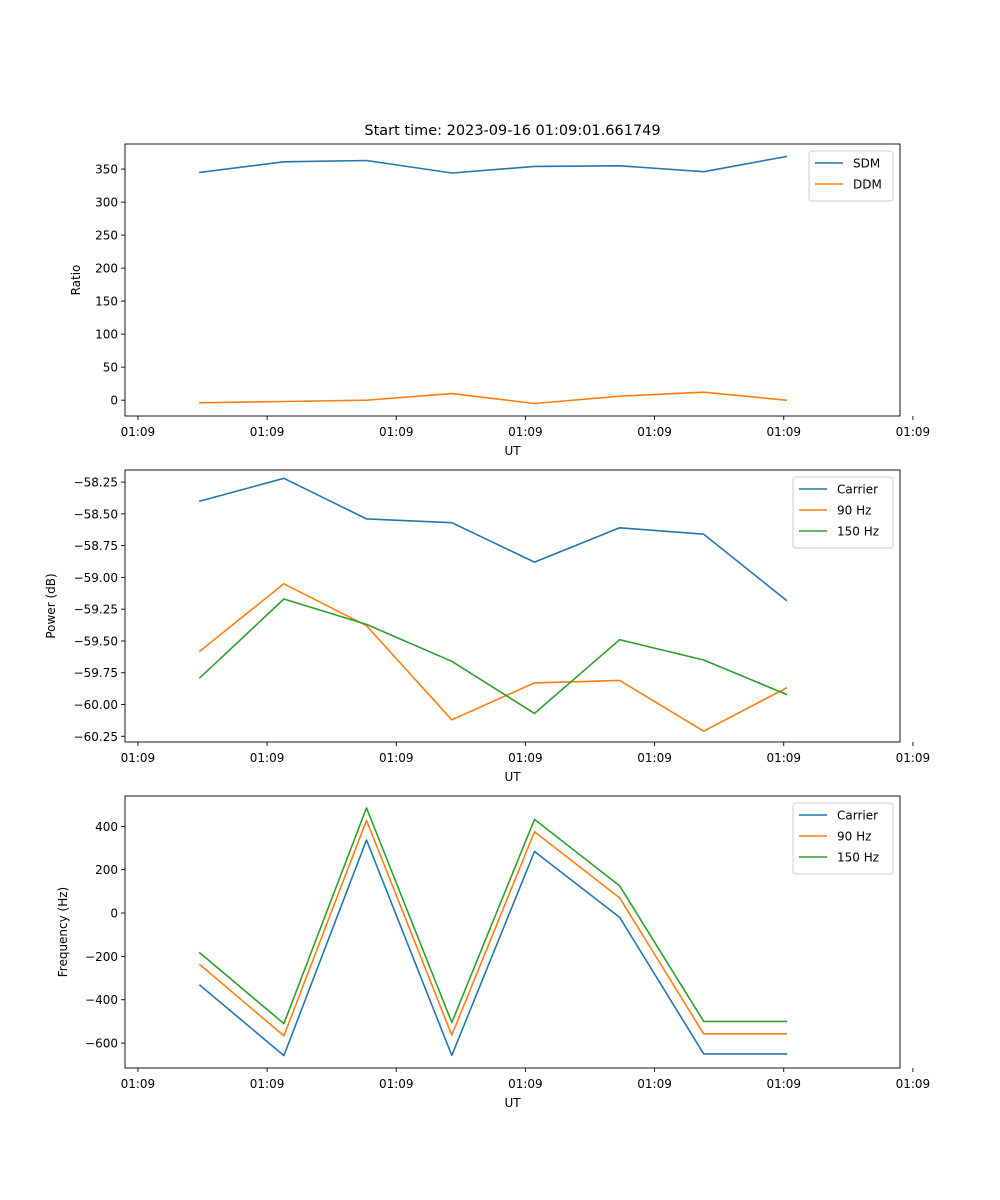 This screenshot has height=1200, width=1000. What do you see at coordinates (106, 335) in the screenshot?
I see `y-tick-label: 100` at bounding box center [106, 335].